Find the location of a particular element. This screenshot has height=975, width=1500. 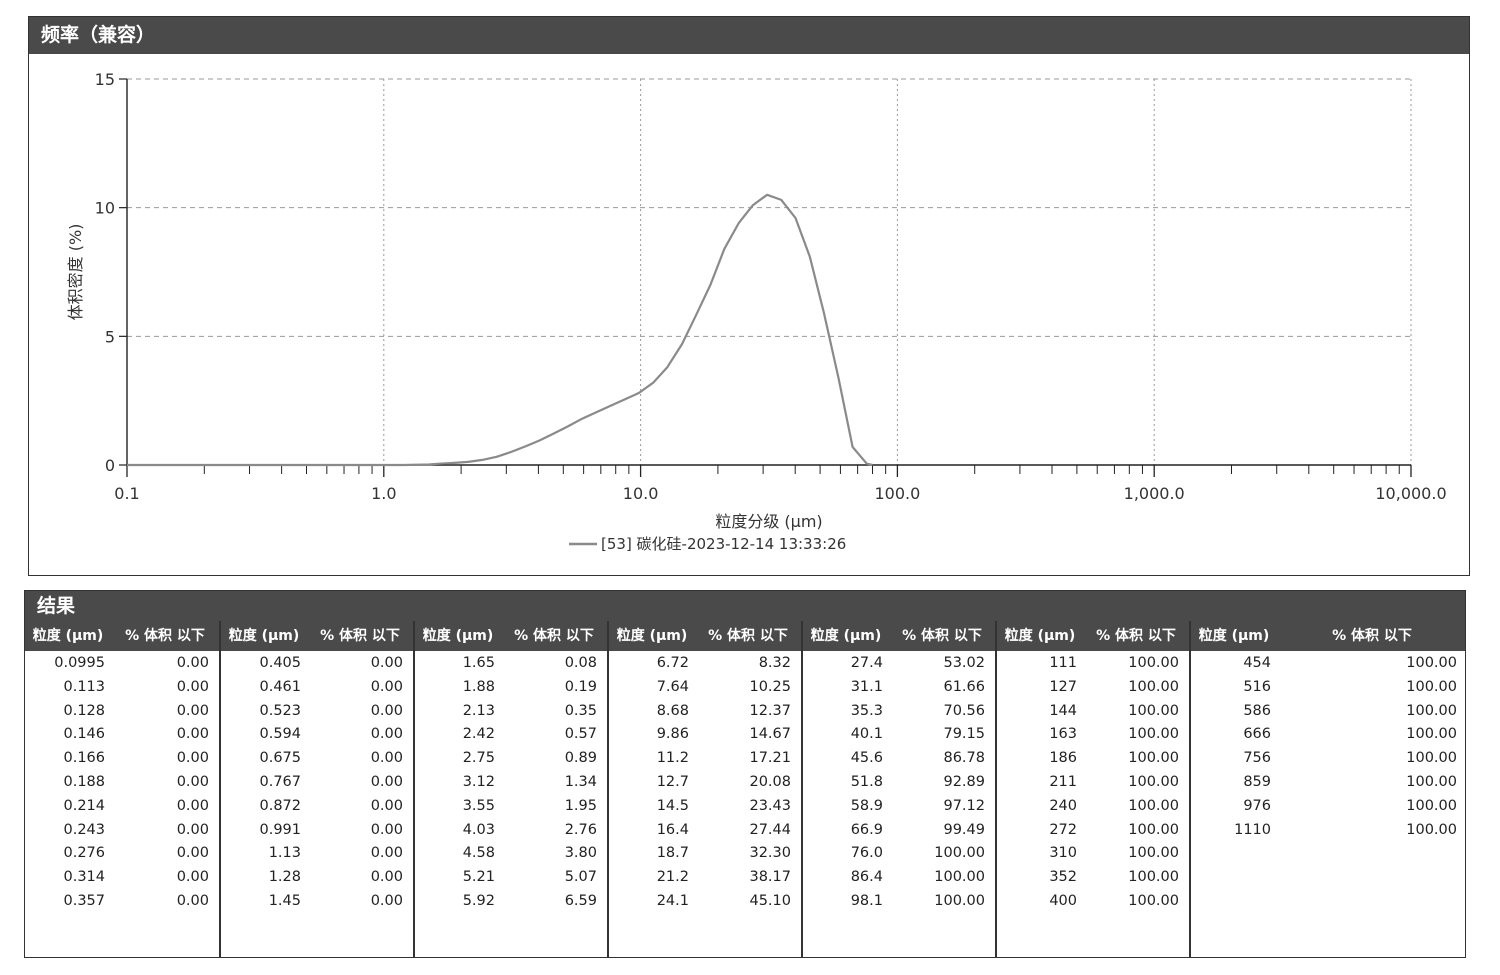

table-row: 163 100.00 is located at coordinates (1093, 735).